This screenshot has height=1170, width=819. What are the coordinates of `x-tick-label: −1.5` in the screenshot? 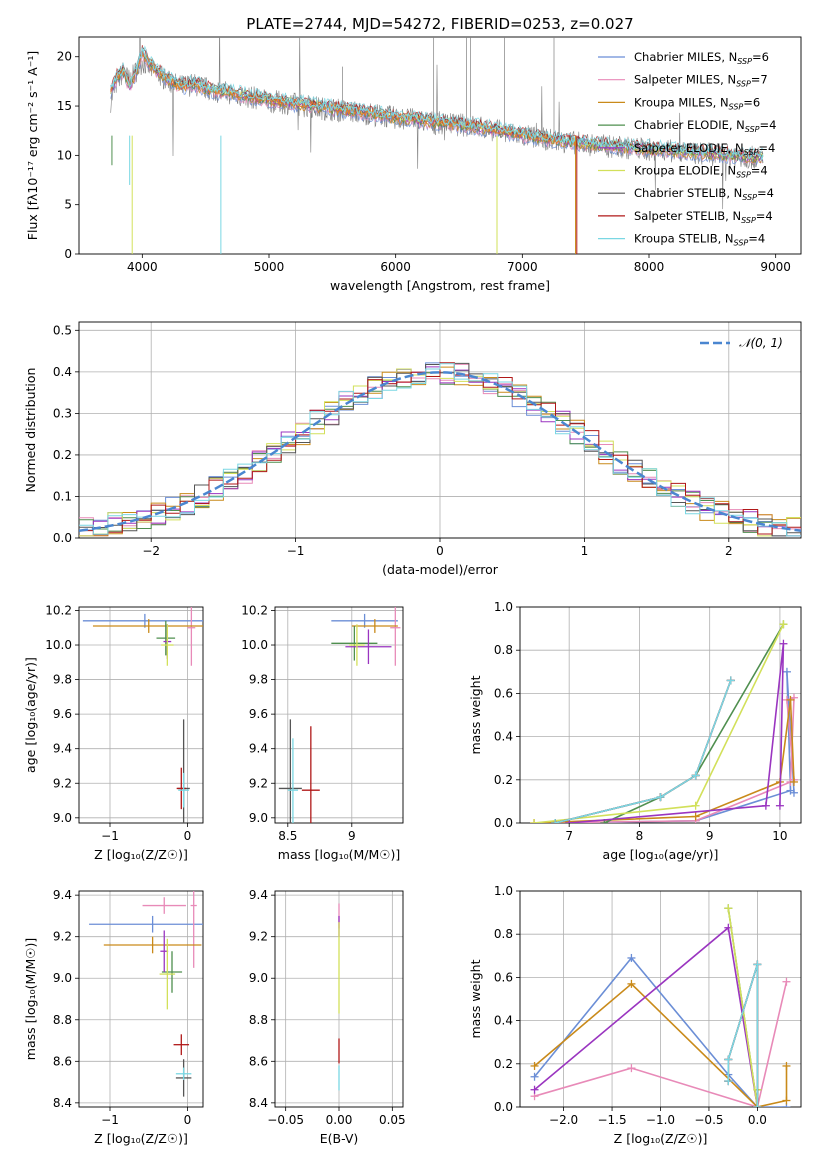 It's located at (611, 1120).